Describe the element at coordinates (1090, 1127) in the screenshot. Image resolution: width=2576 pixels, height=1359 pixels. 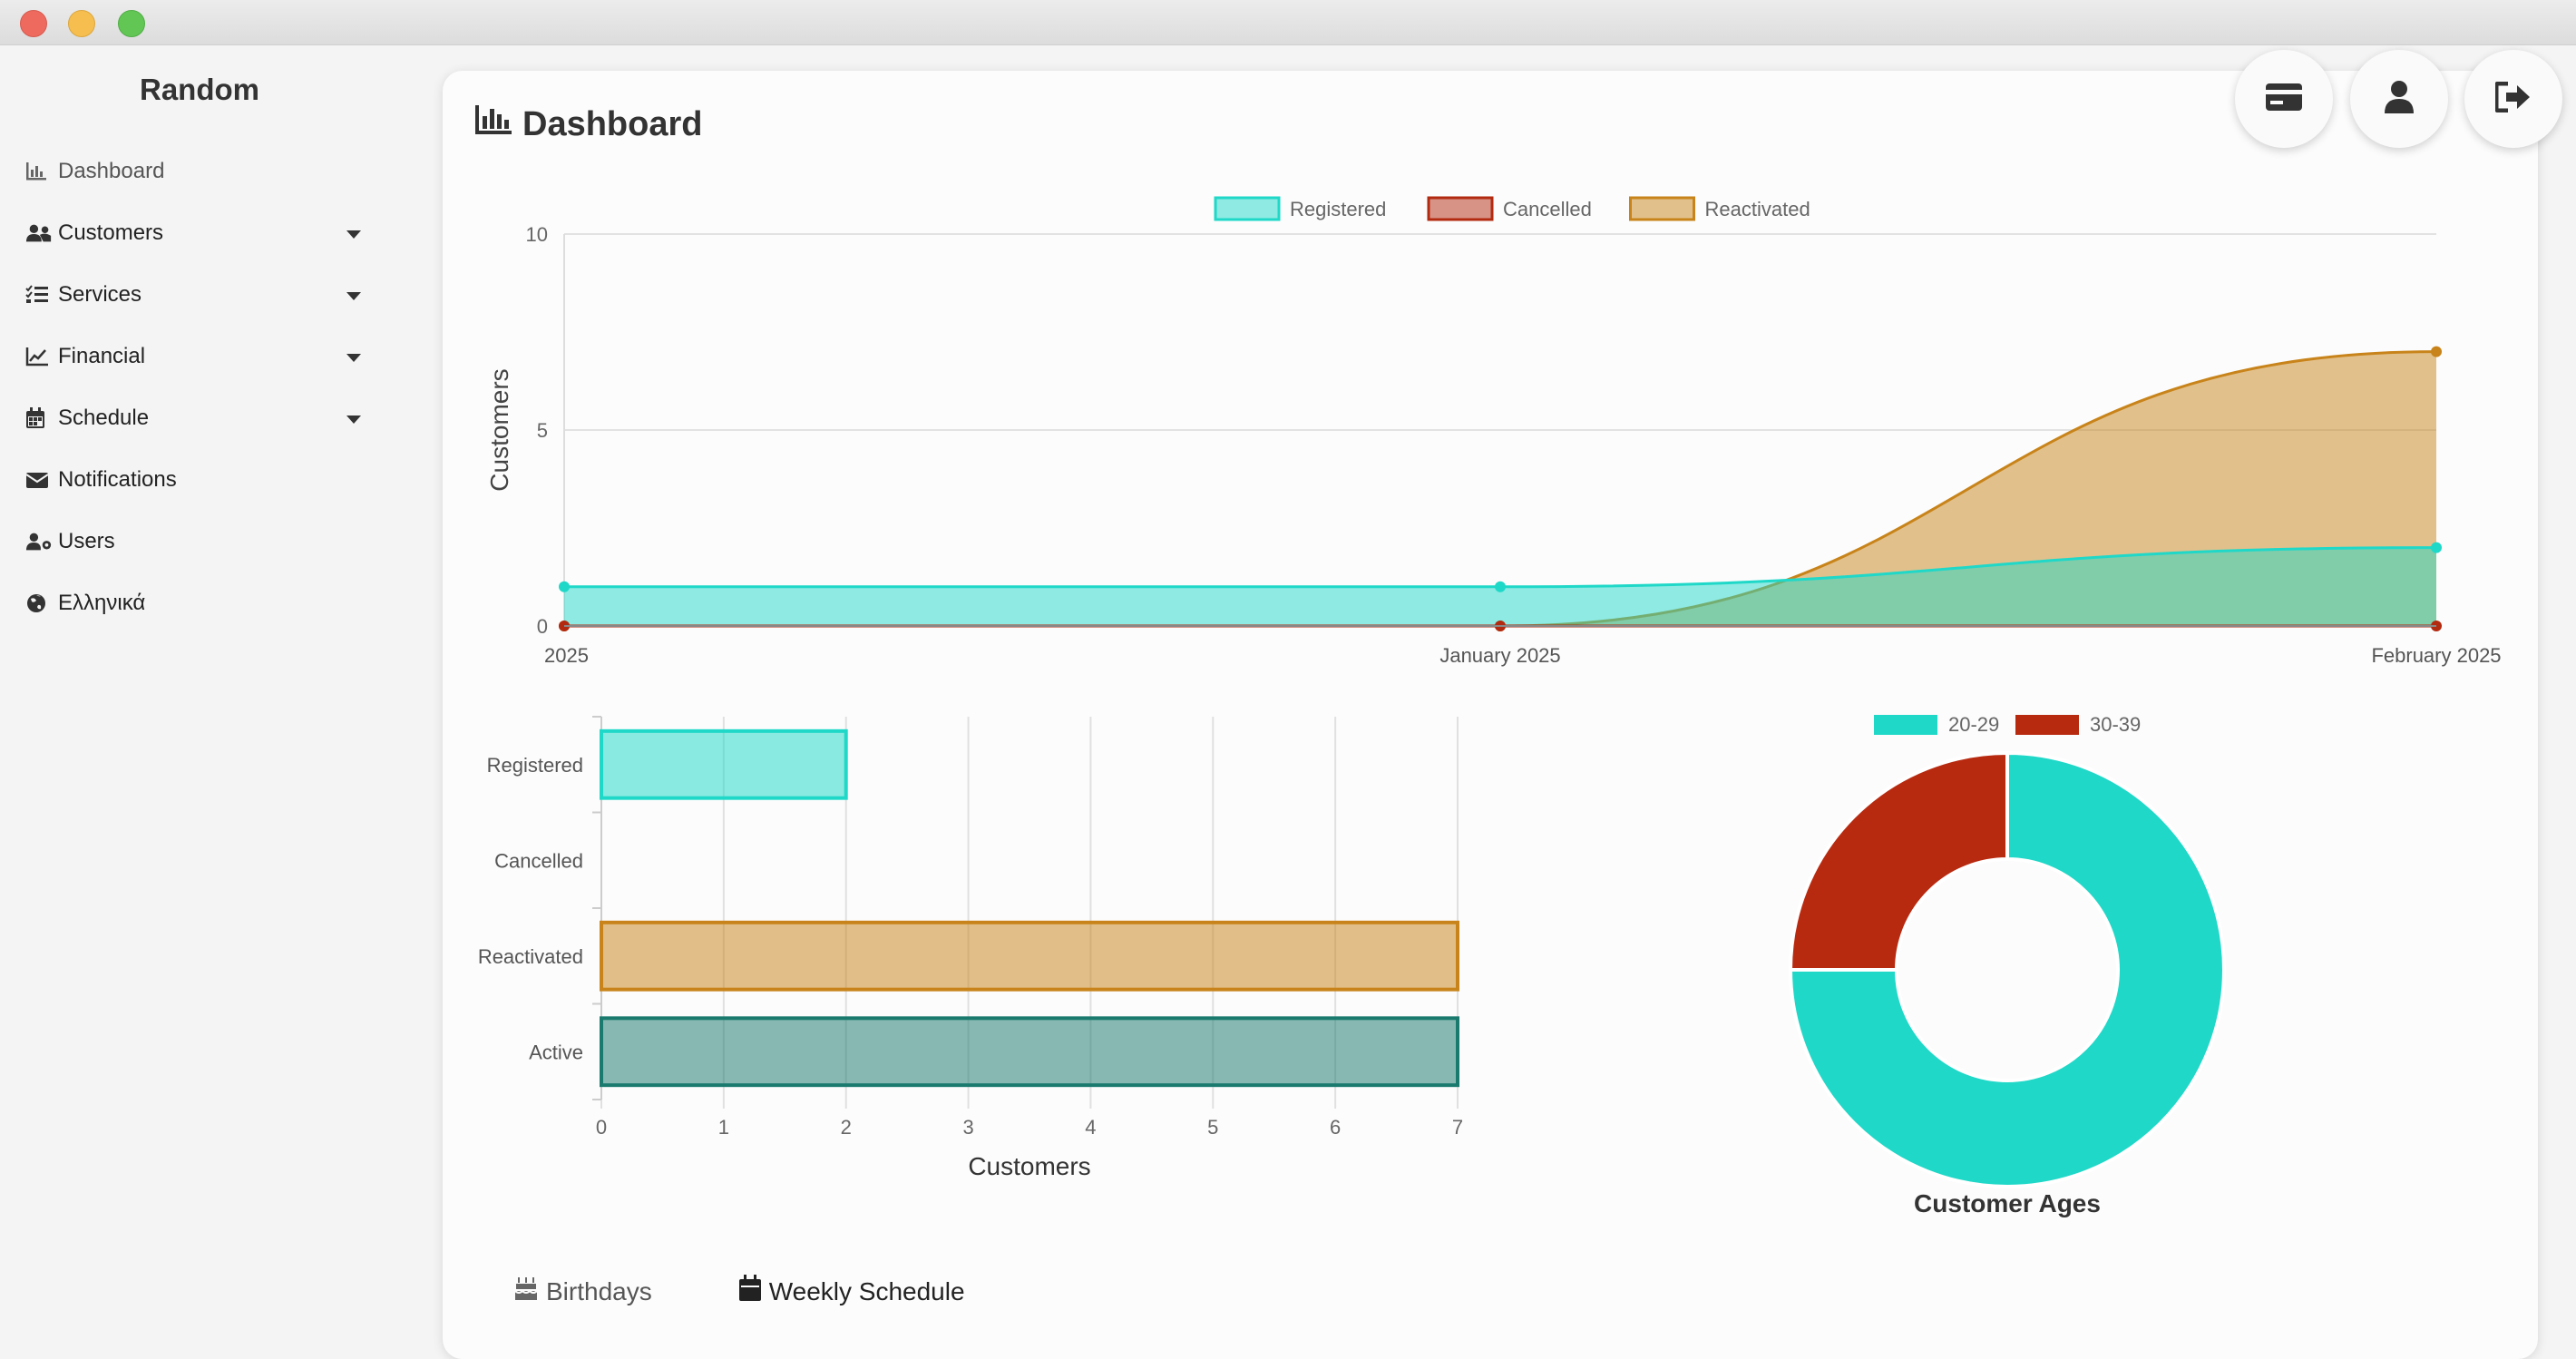
I see `x-tick-label: 4` at that location.